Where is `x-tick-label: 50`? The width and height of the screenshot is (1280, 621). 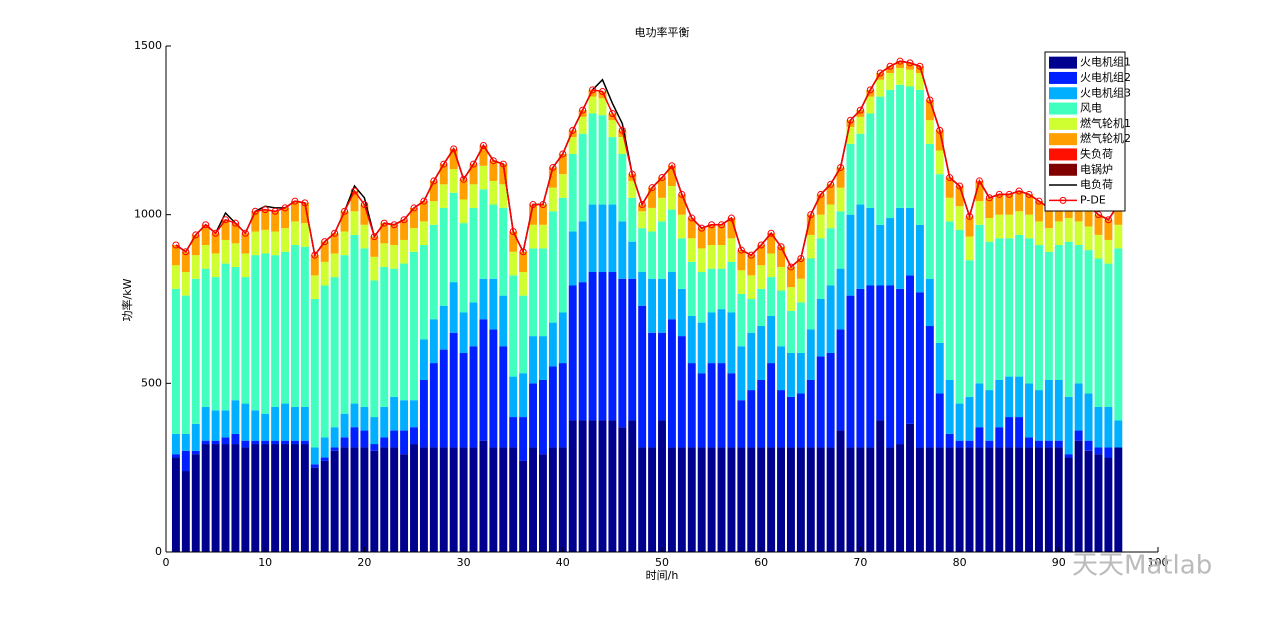 x-tick-label: 50 is located at coordinates (662, 562).